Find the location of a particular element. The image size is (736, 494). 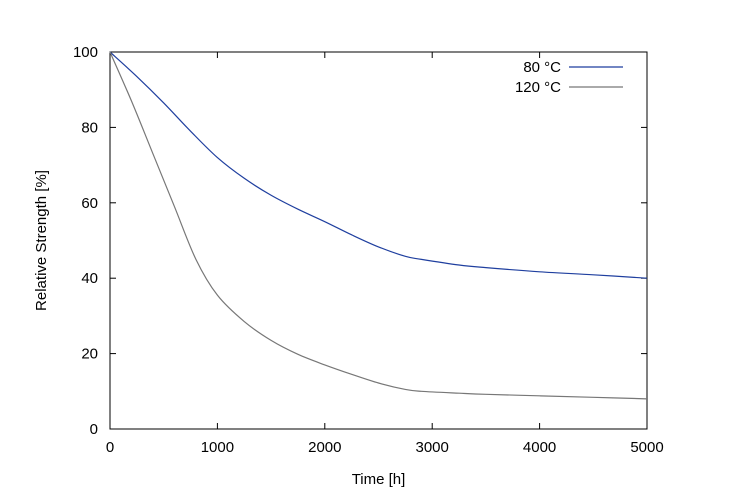

legend-label-80c: 80 °C is located at coordinates (542, 67).